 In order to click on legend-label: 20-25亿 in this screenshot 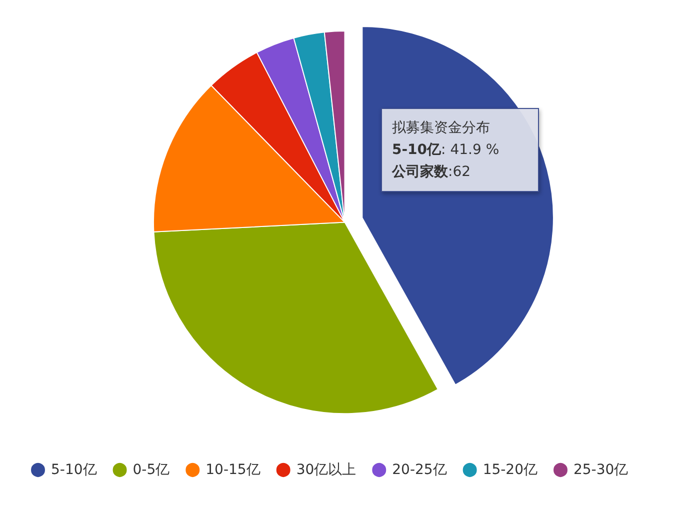, I will do `click(419, 470)`.